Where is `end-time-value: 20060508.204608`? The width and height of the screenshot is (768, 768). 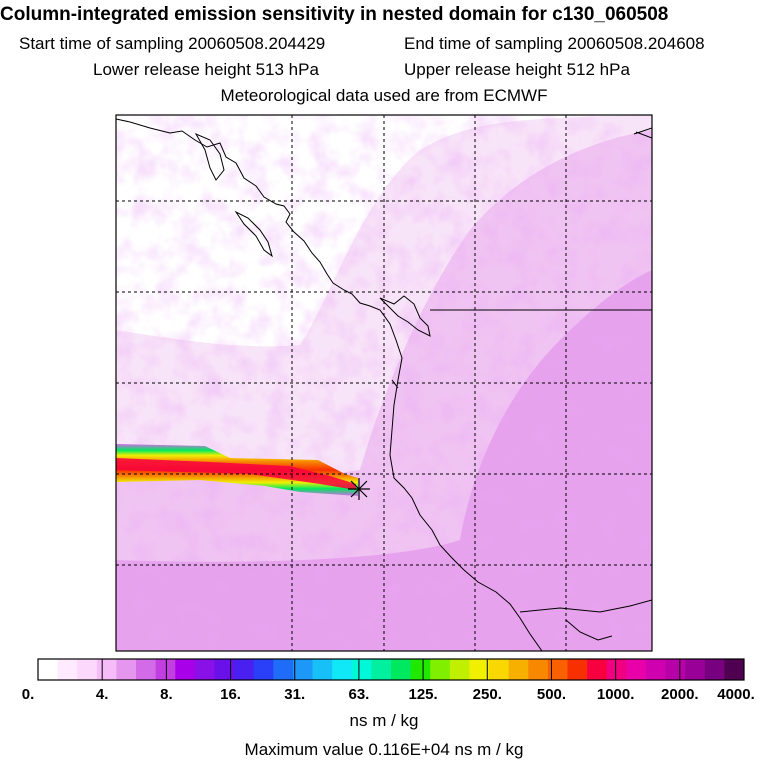
end-time-value: 20060508.204608 is located at coordinates (636, 43).